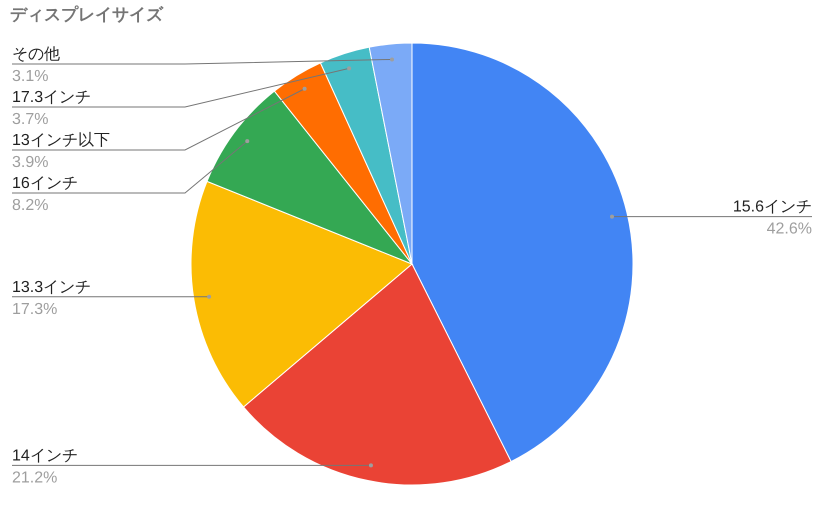  Describe the element at coordinates (87, 14) in the screenshot. I see `chart-title: ディスプレイサイズ` at that location.